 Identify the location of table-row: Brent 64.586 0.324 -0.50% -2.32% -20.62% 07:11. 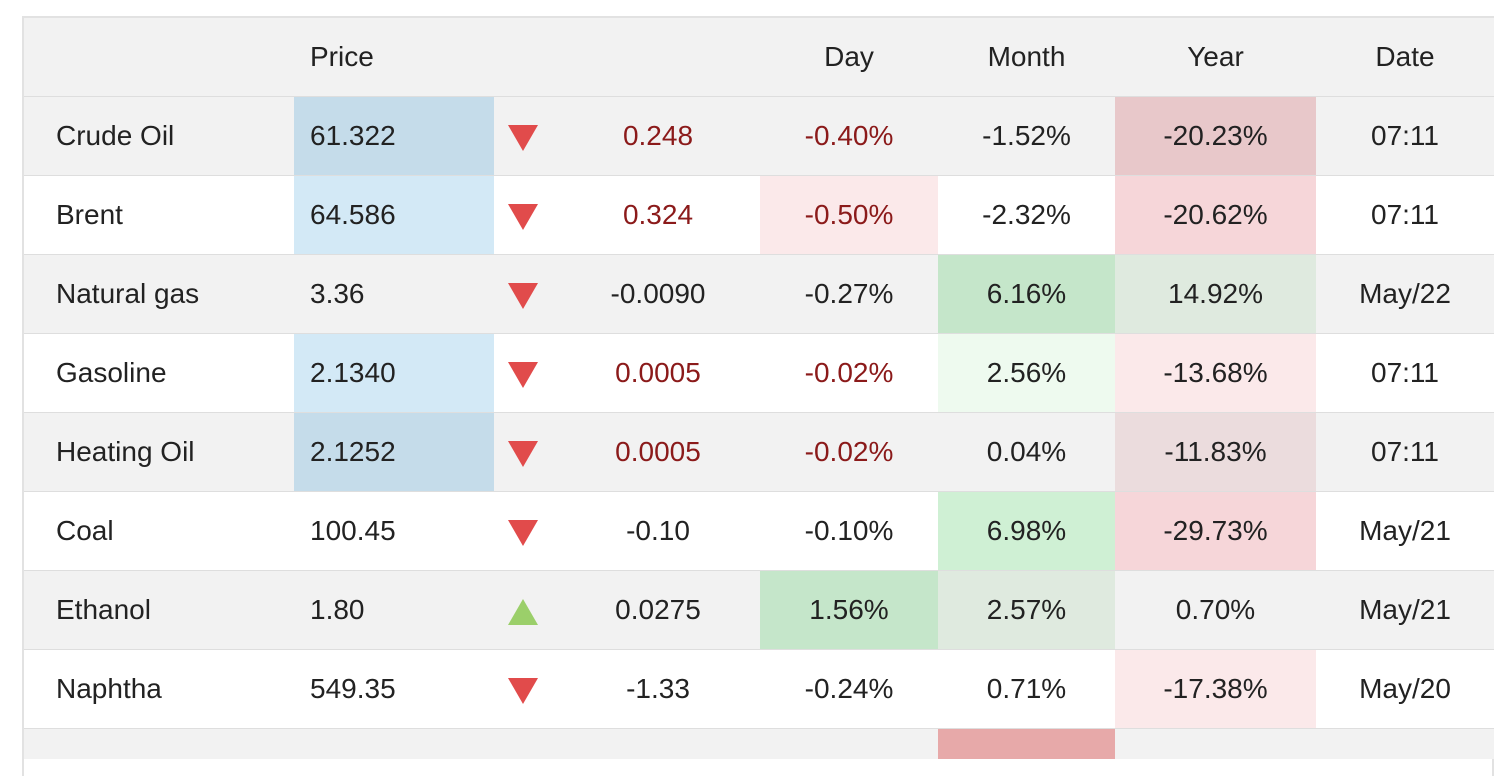
(759, 215).